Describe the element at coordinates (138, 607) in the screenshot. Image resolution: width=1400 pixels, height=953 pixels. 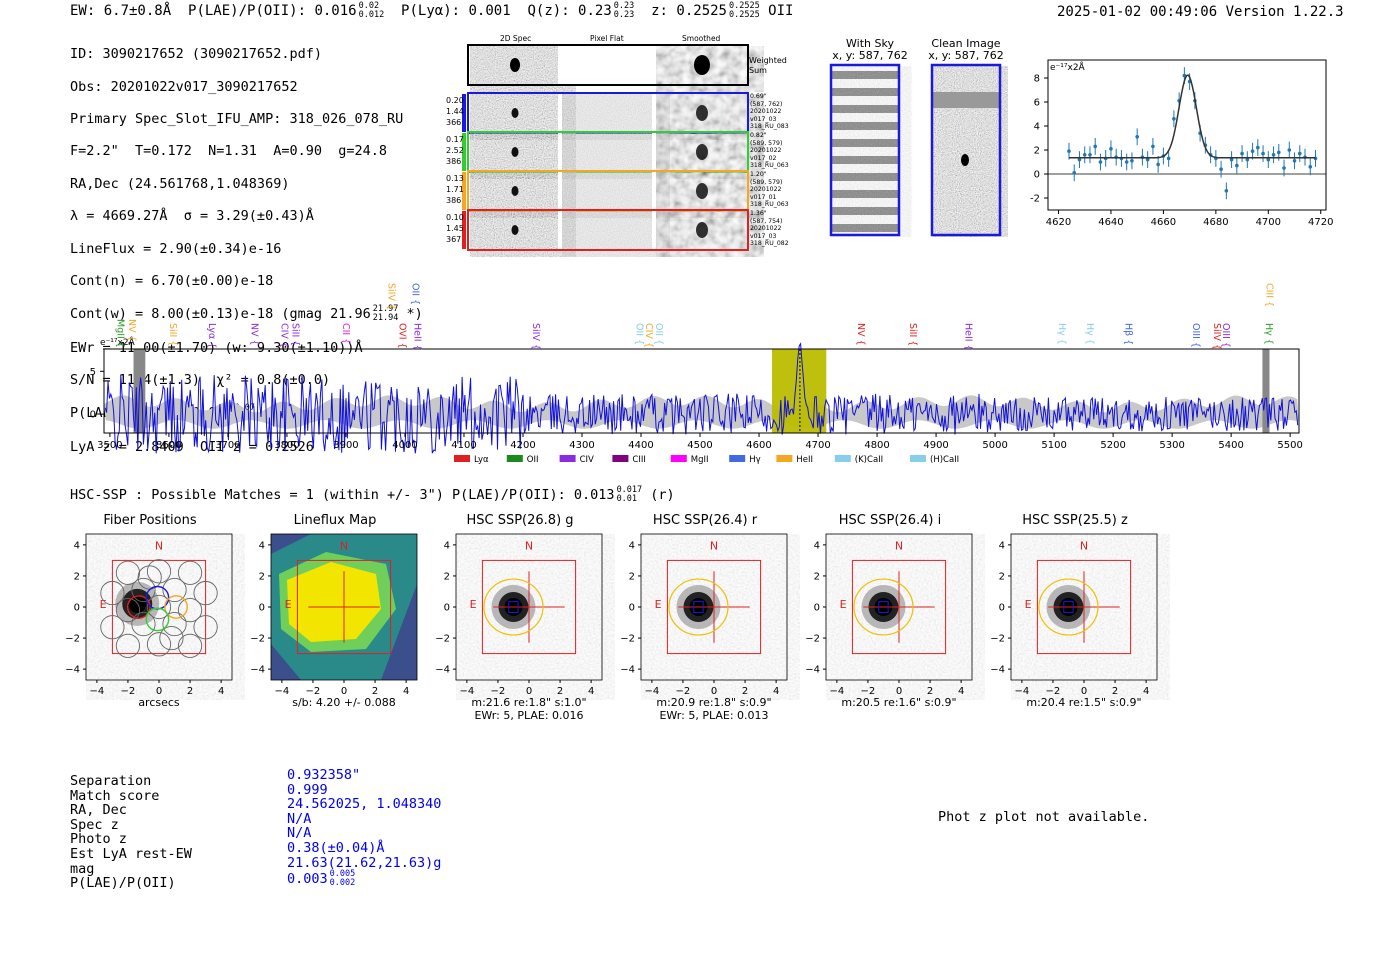
I see `fiber-circle-red` at that location.